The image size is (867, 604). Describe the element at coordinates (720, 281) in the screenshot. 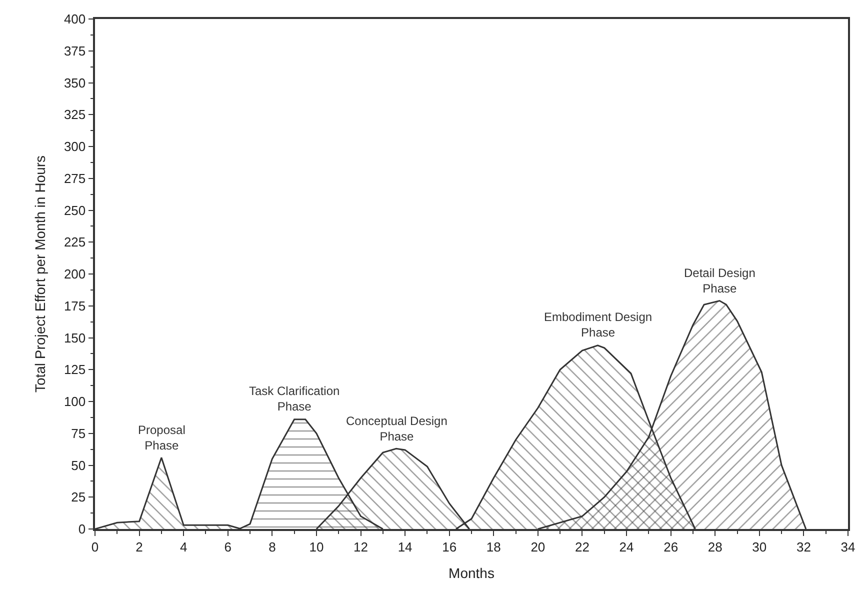

I see `series-label: Detail Design Phase` at that location.